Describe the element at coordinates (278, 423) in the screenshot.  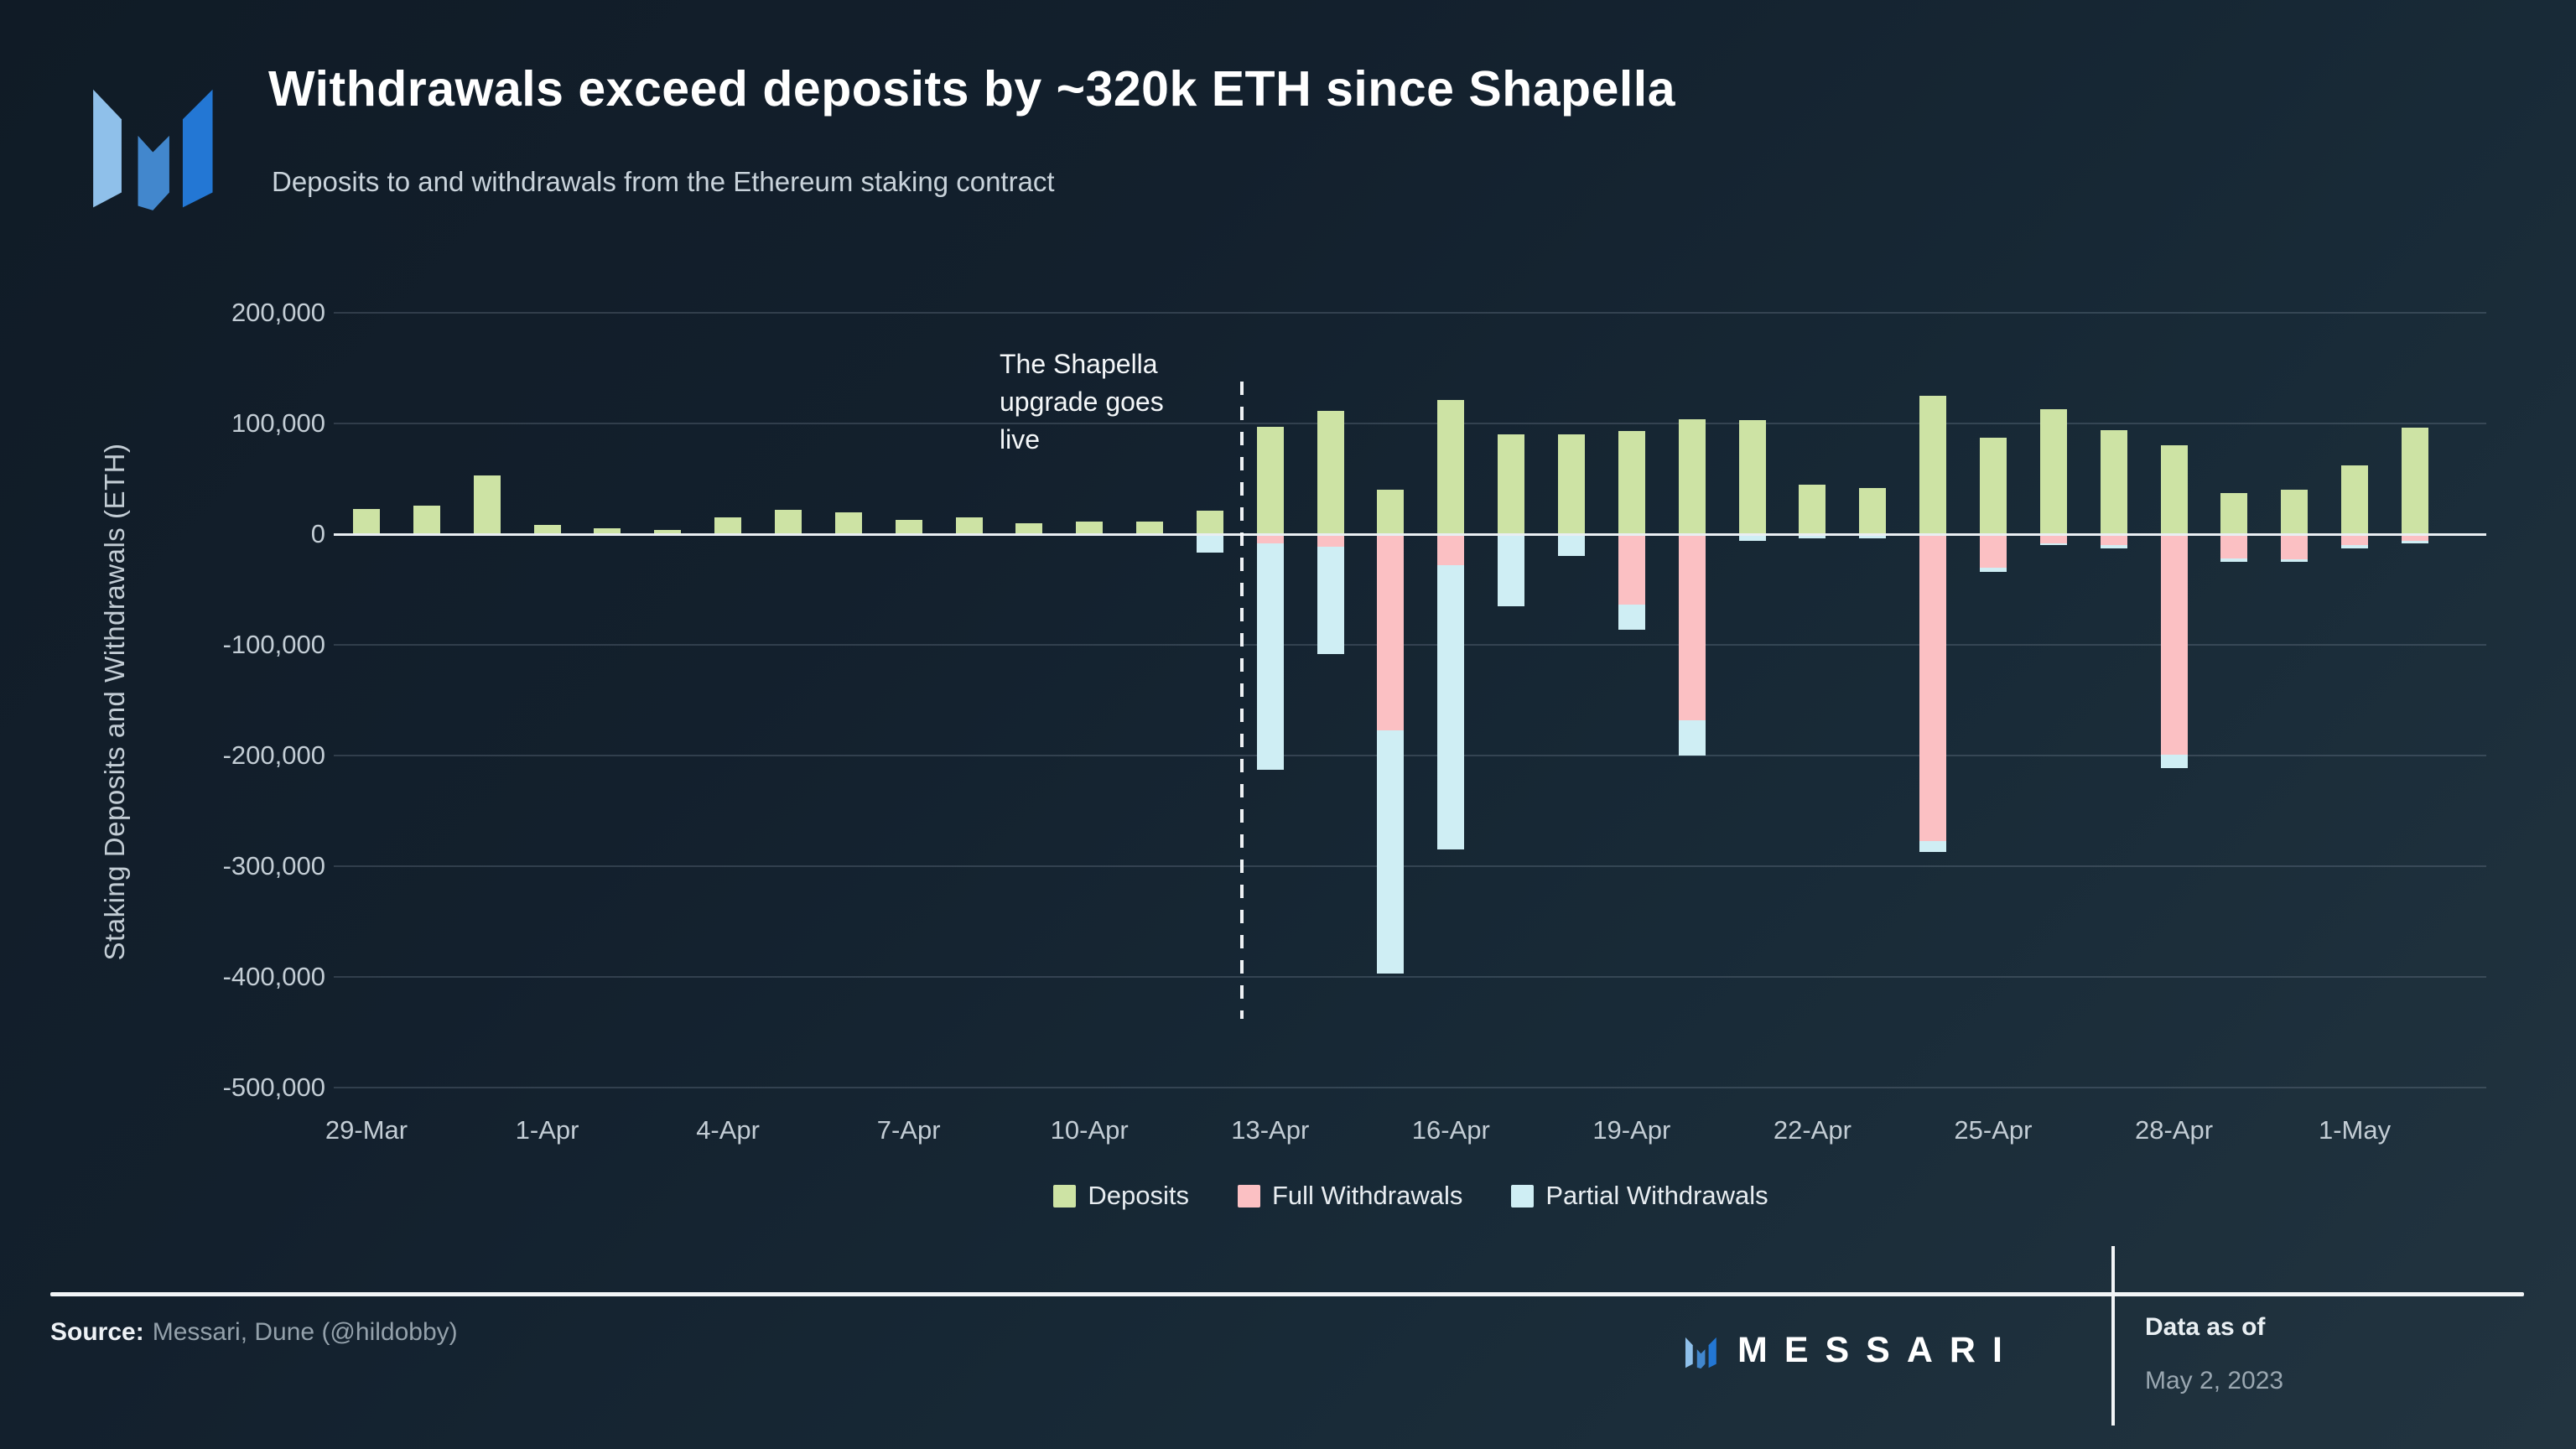
I see `y-axis-tick-label: 100,000` at that location.